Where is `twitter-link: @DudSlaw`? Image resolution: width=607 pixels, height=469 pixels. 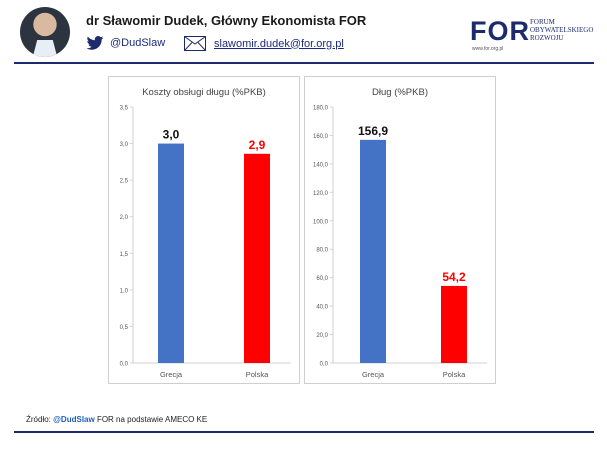 twitter-link: @DudSlaw is located at coordinates (125, 43).